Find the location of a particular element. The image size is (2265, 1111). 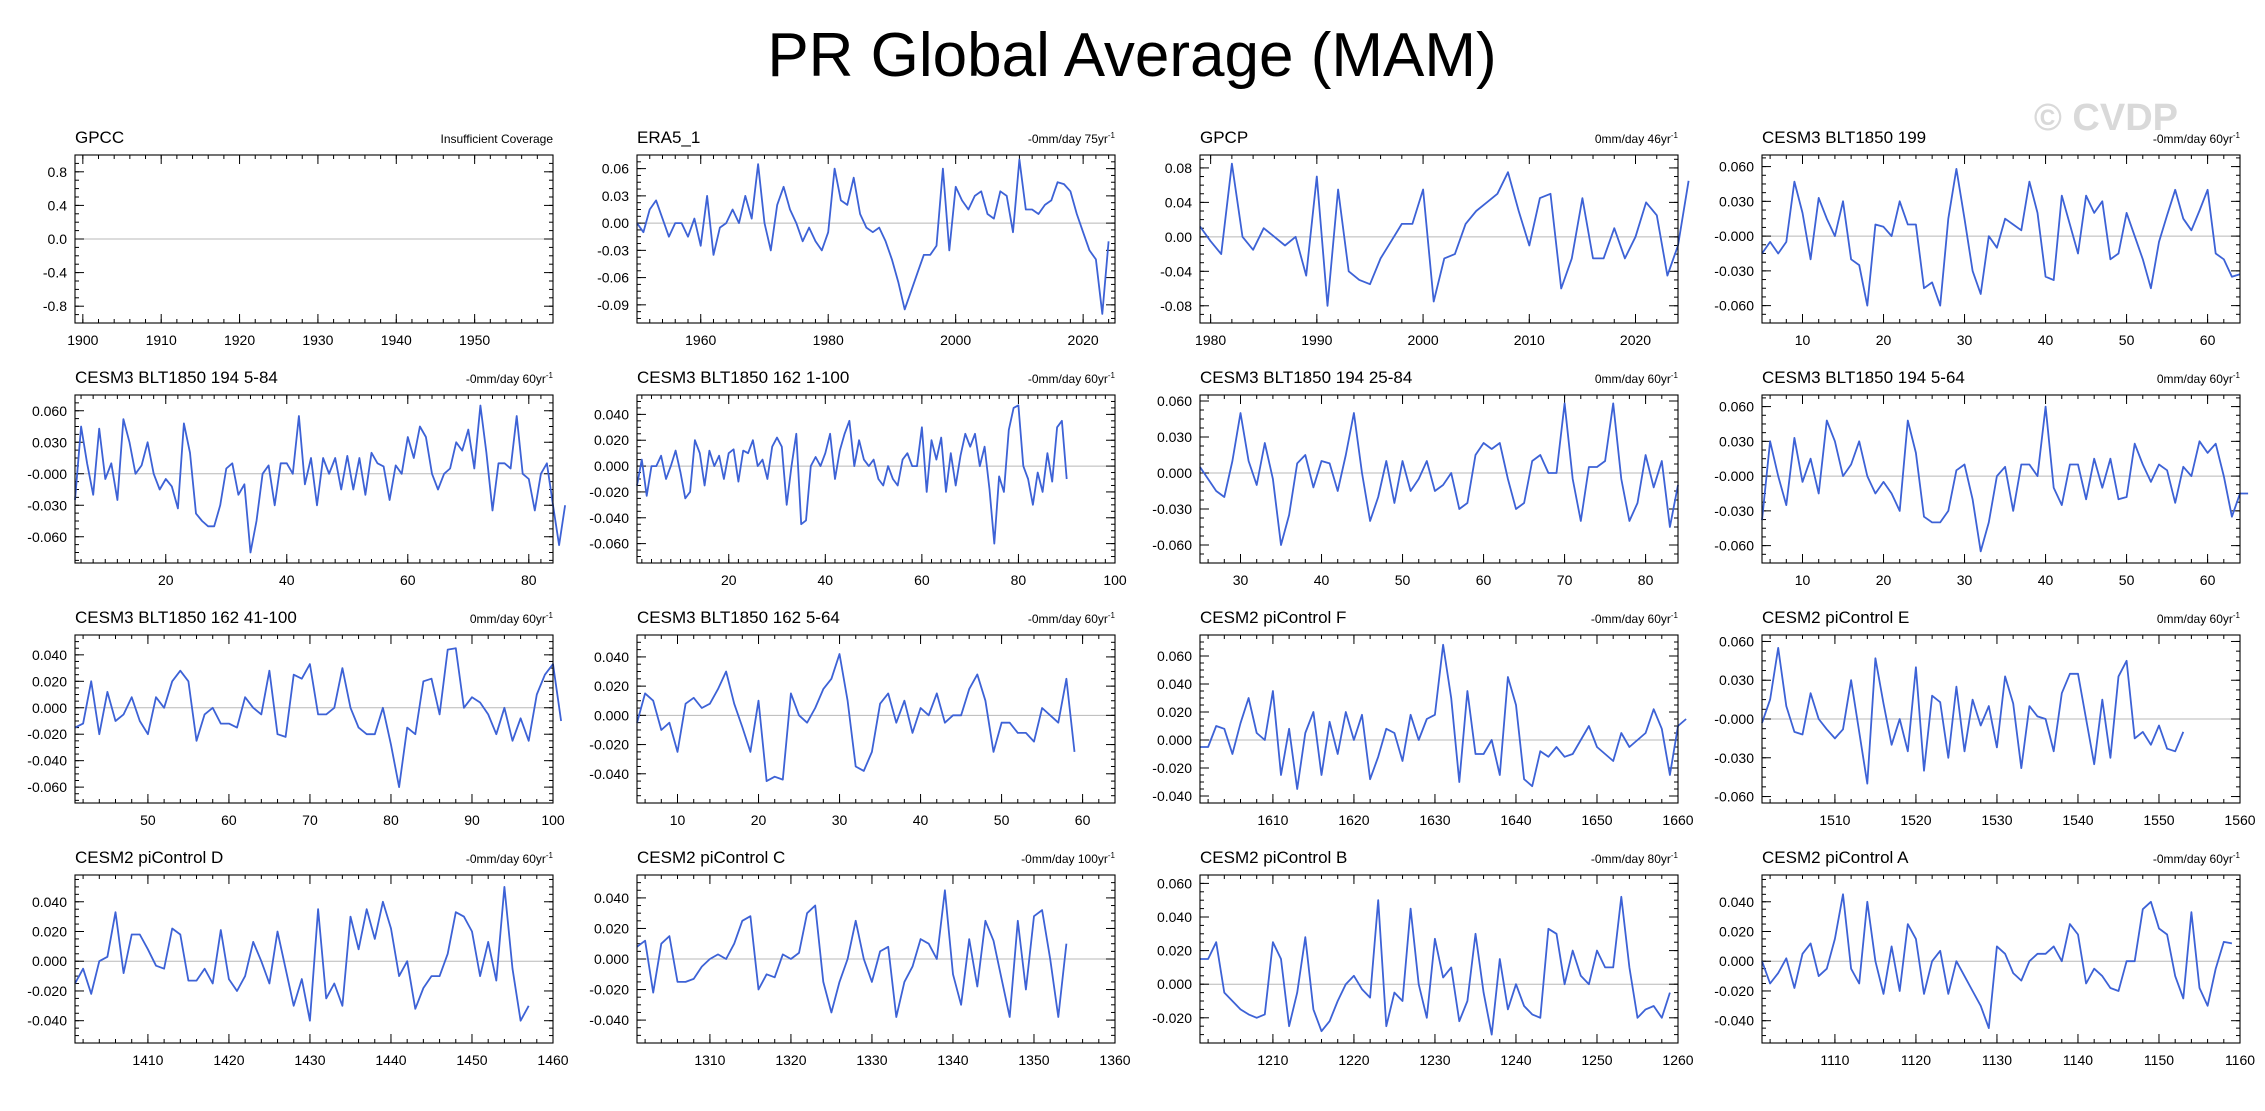

x-tick-label: 1350 is located at coordinates (1033, 1060).